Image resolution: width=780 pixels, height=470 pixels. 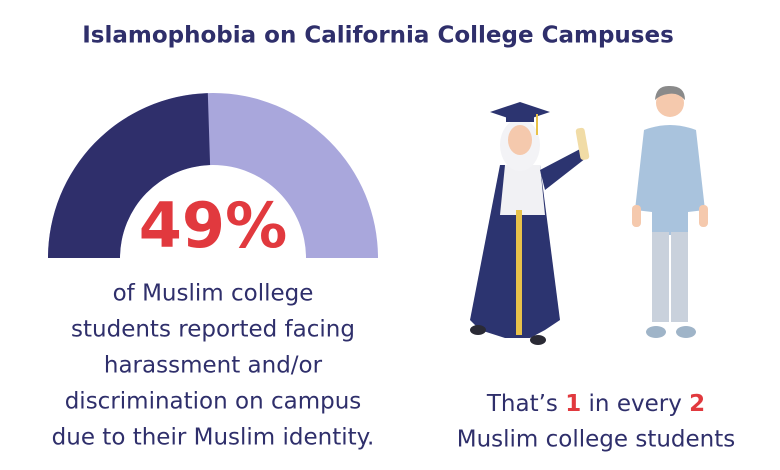 What do you see at coordinates (213, 175) in the screenshot?
I see `gauge` at bounding box center [213, 175].